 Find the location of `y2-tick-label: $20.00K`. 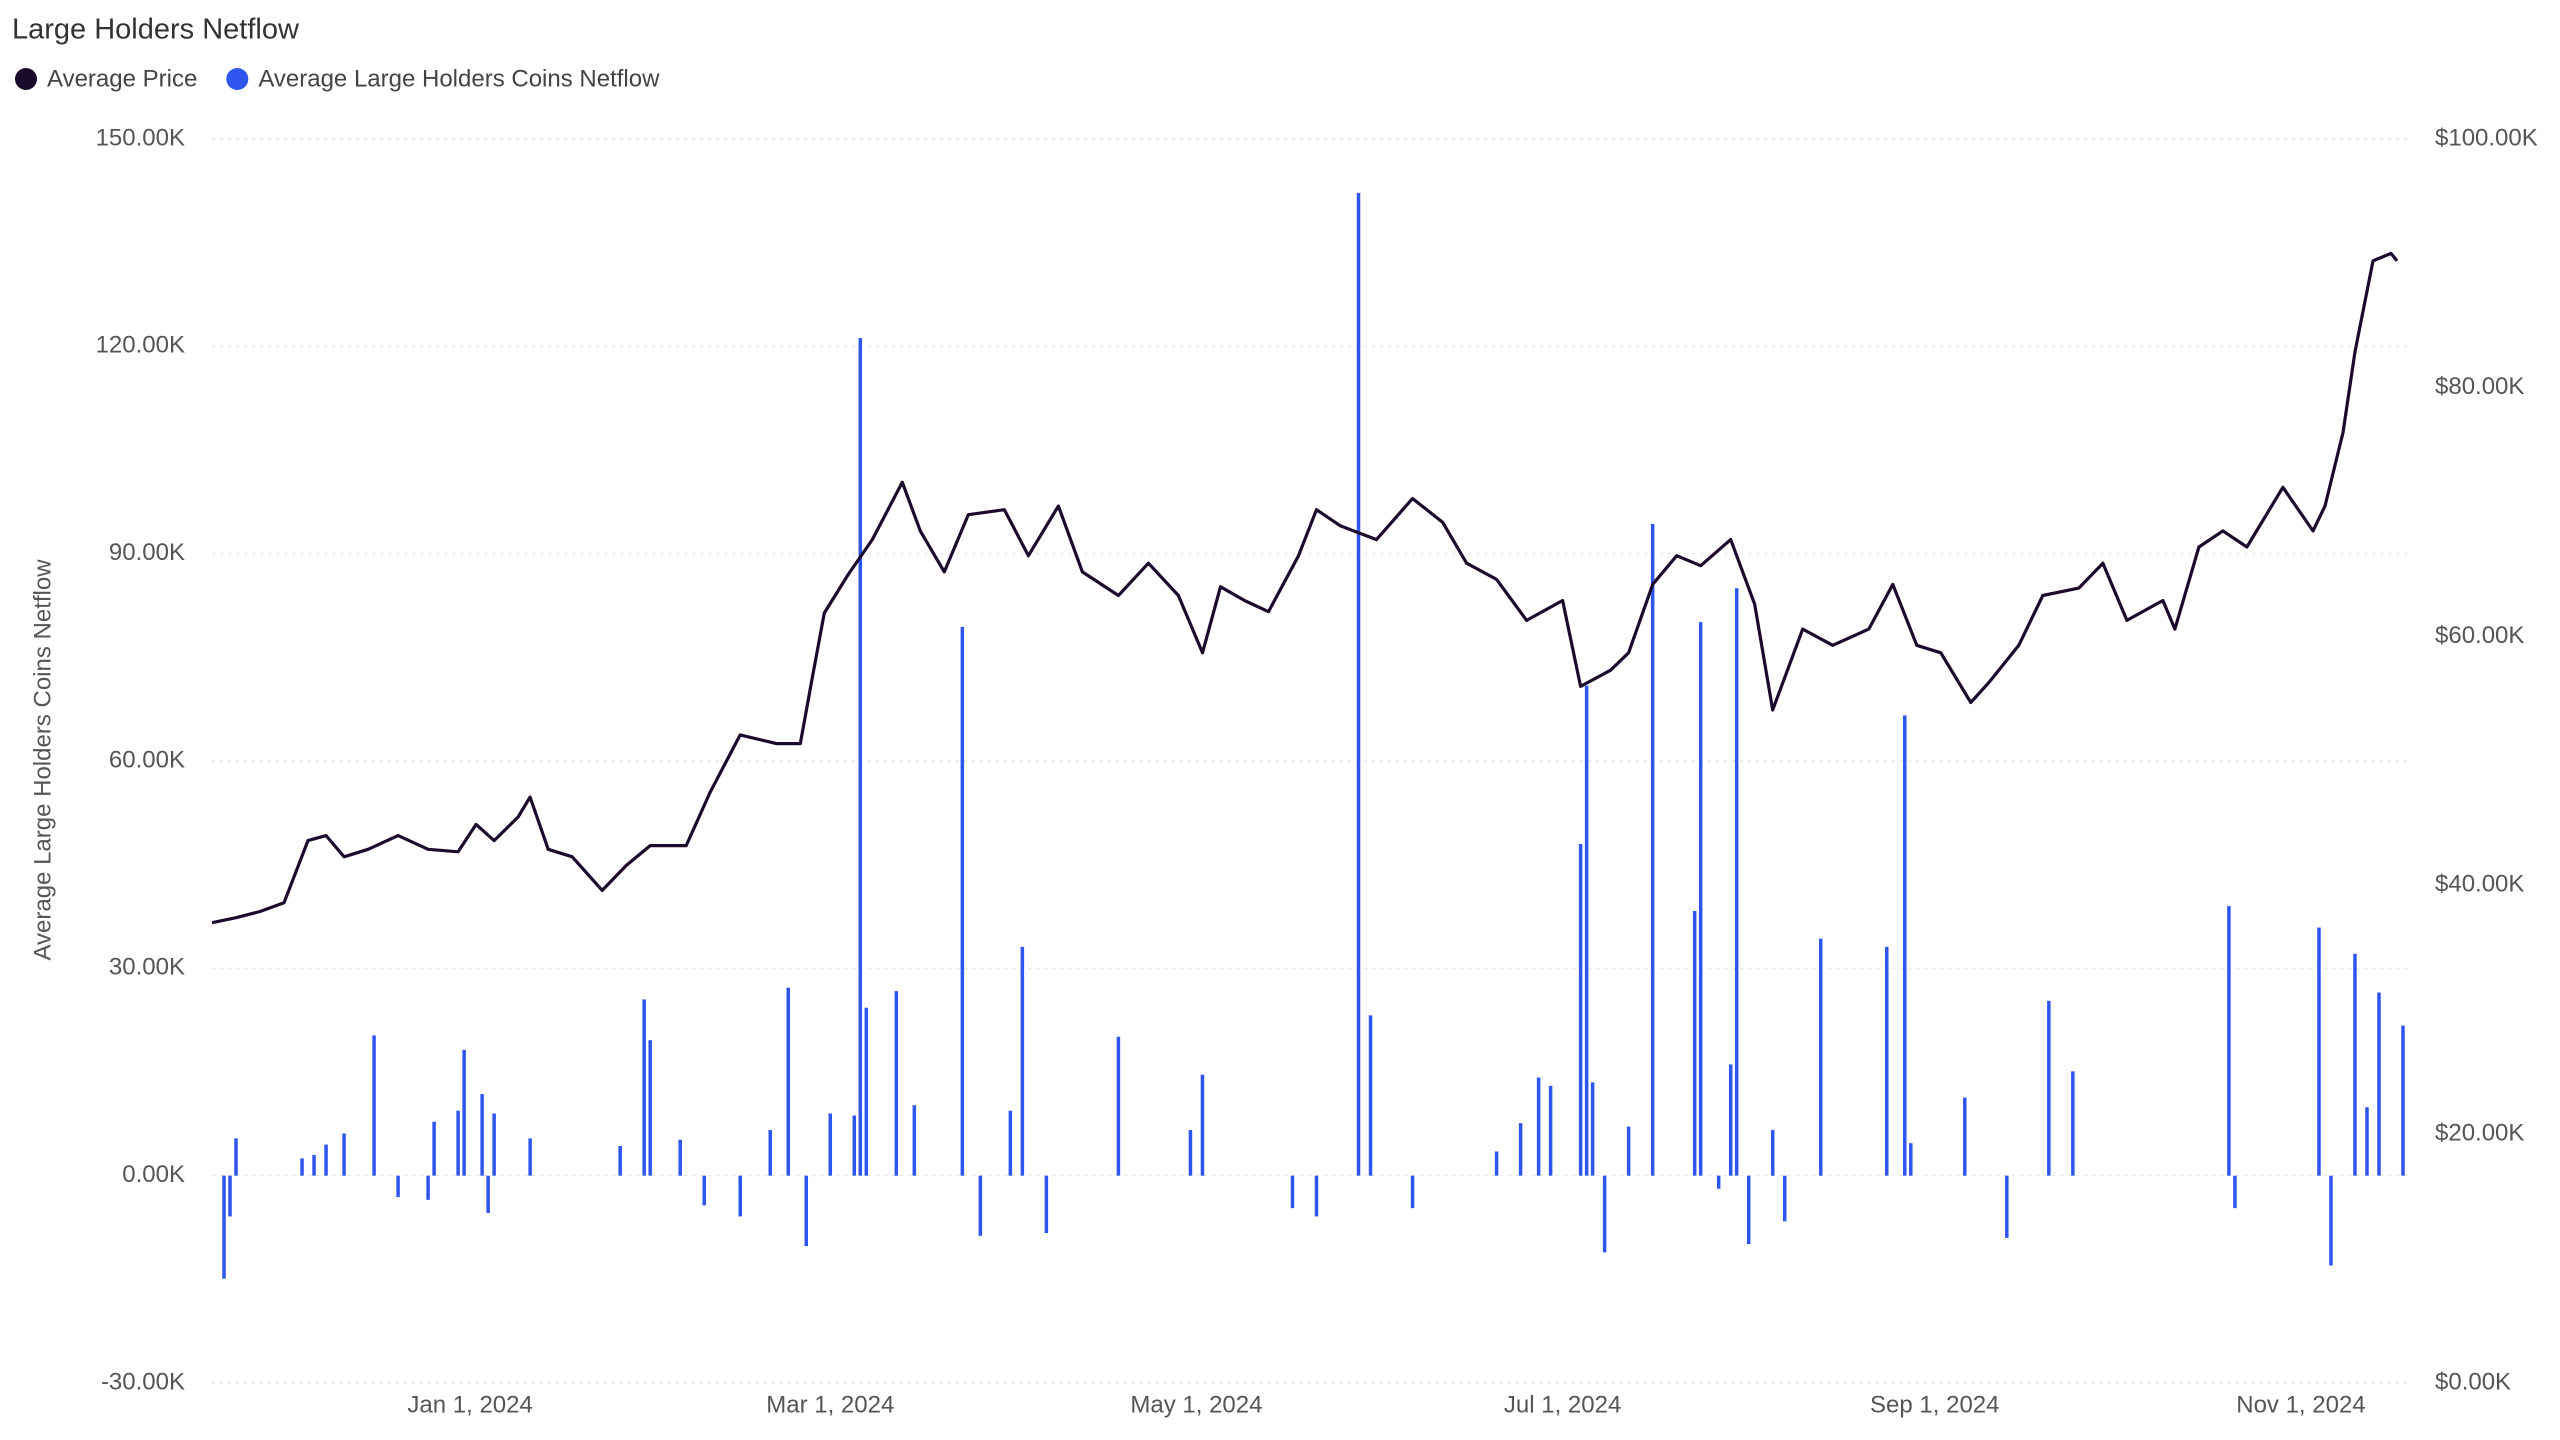

y2-tick-label: $20.00K is located at coordinates (2479, 1133).